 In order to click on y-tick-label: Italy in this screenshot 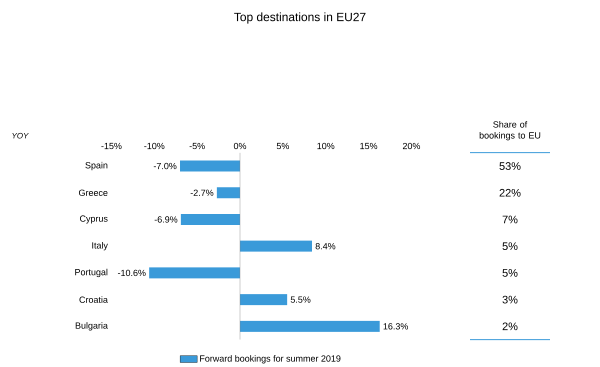, I will do `click(100, 246)`.